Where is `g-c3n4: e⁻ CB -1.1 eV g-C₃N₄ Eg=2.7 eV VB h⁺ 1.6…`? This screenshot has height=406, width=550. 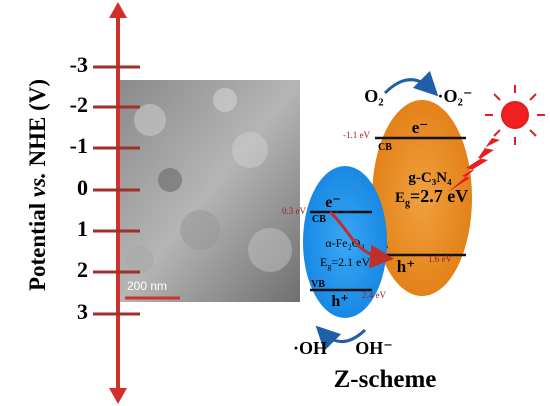
g-c3n4: e⁻ CB -1.1 eV g-C₃N₄ Eg=2.7 eV VB h⁺ 1.6… is located at coordinates (407, 198).